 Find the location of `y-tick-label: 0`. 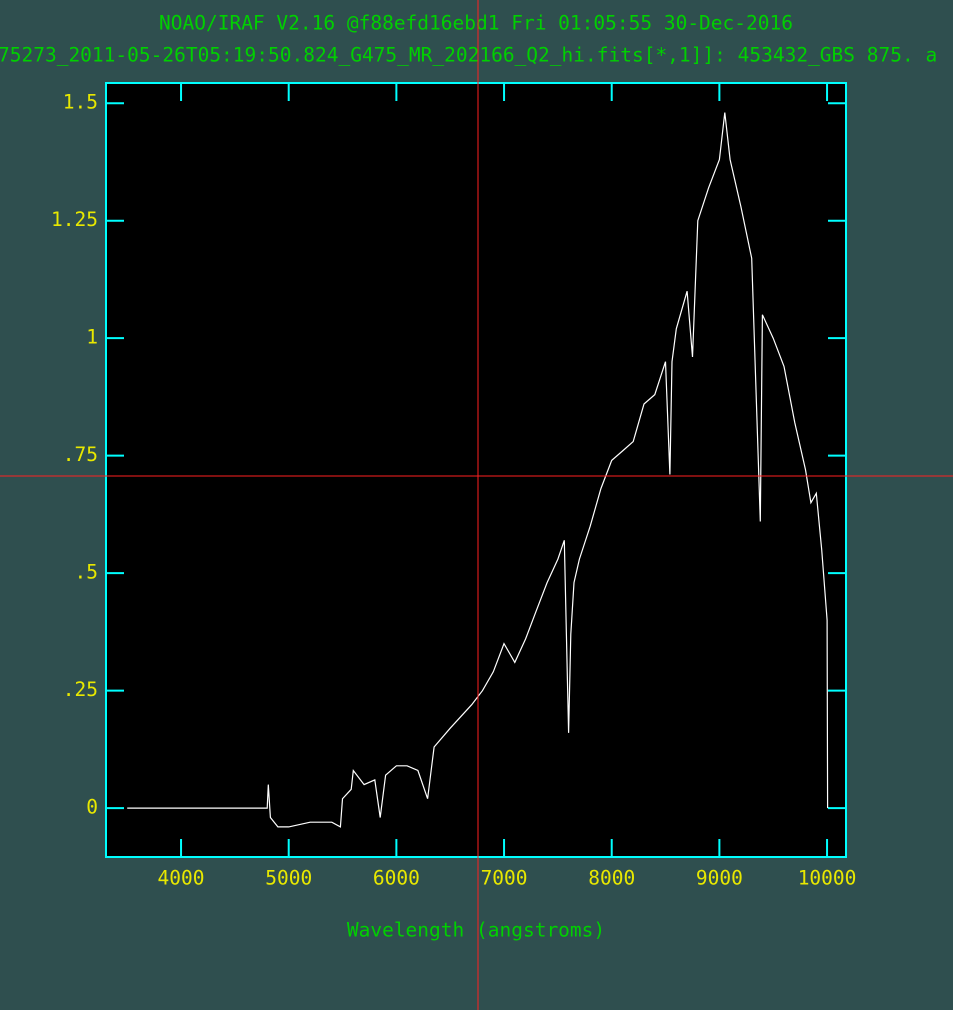

y-tick-label: 0 is located at coordinates (92, 807).